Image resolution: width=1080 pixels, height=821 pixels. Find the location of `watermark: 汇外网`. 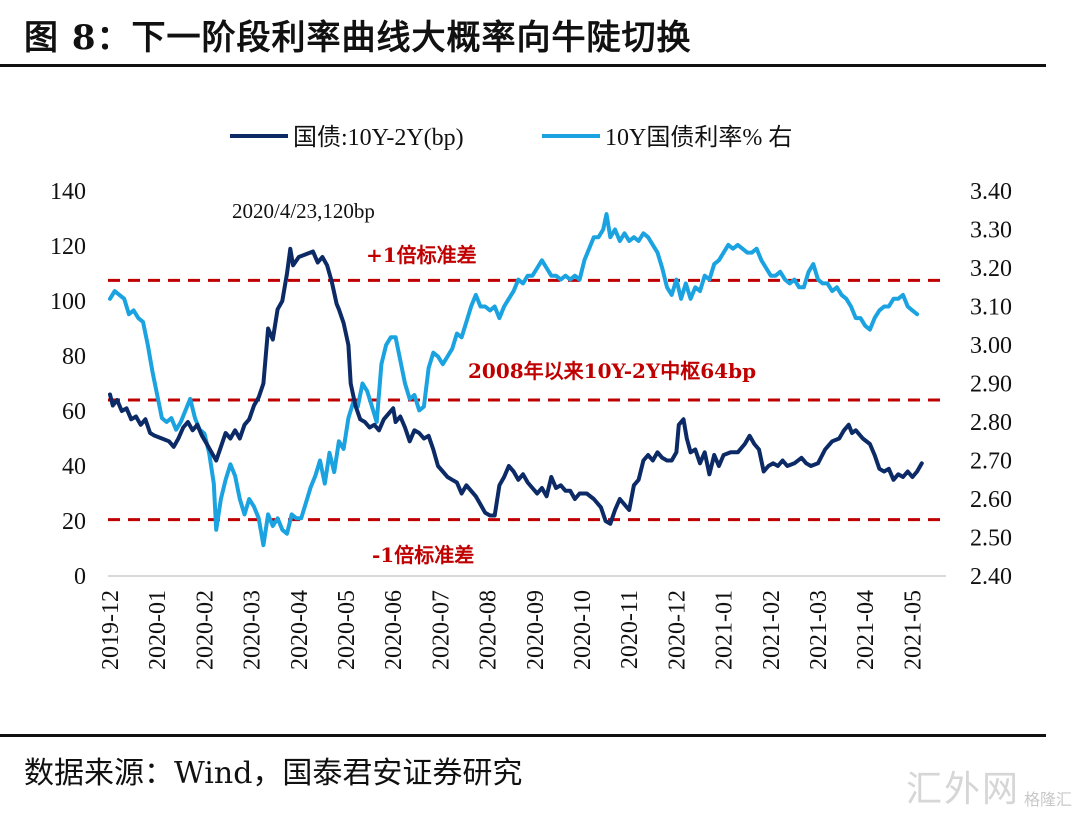

watermark: 汇外网 is located at coordinates (962, 789).